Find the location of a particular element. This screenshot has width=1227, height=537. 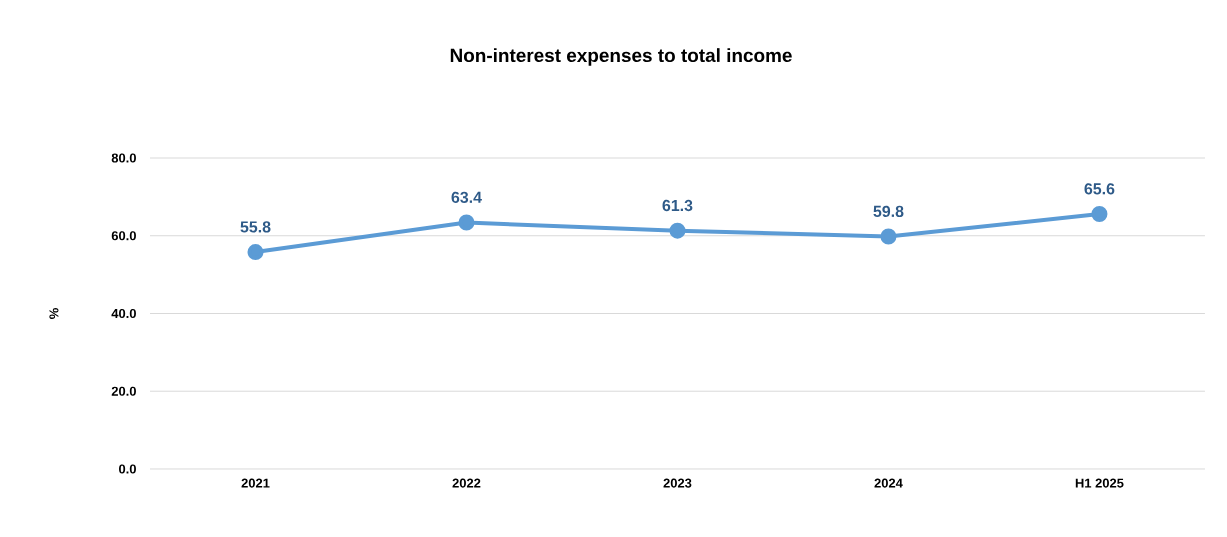

data-label: 65.6 is located at coordinates (1099, 189).